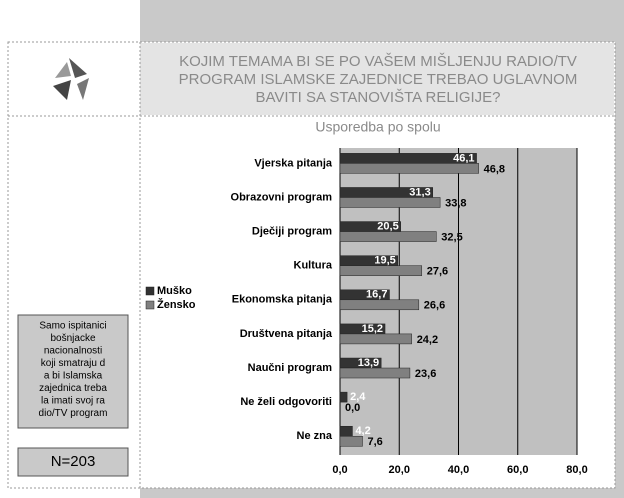 Image resolution: width=624 pixels, height=498 pixels. What do you see at coordinates (425, 374) in the screenshot?
I see `value-label: 23,6` at bounding box center [425, 374].